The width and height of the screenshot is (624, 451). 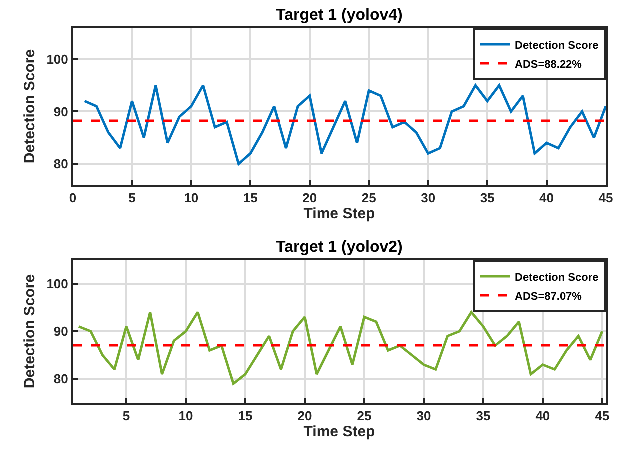 I want to click on legend-label: ADS=87.07%, so click(x=548, y=296).